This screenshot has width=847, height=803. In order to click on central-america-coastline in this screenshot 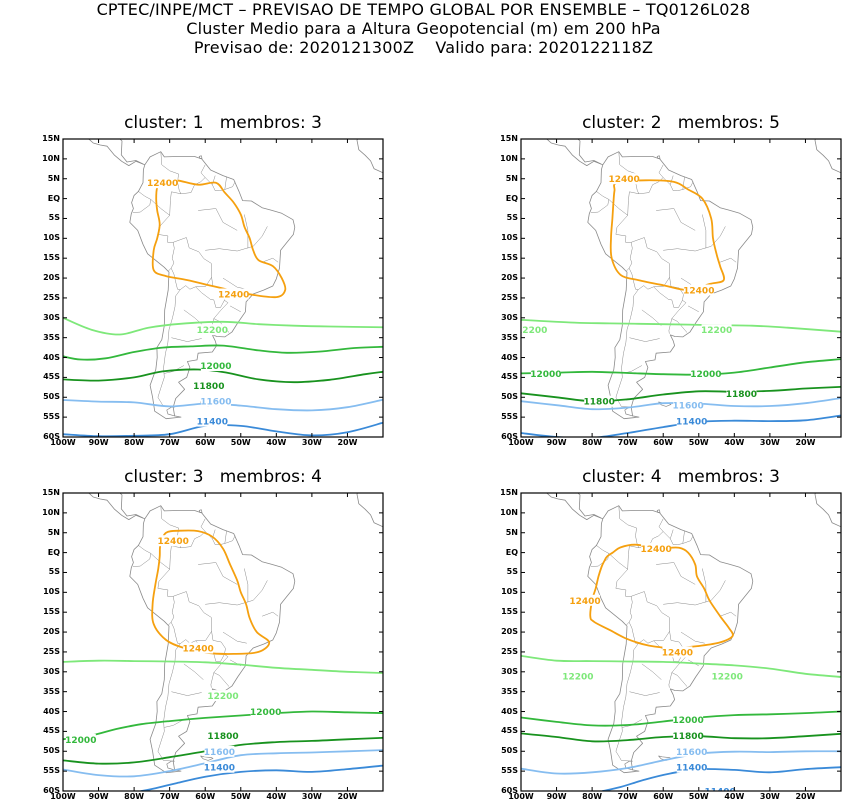, I will do `click(581, 506)`.